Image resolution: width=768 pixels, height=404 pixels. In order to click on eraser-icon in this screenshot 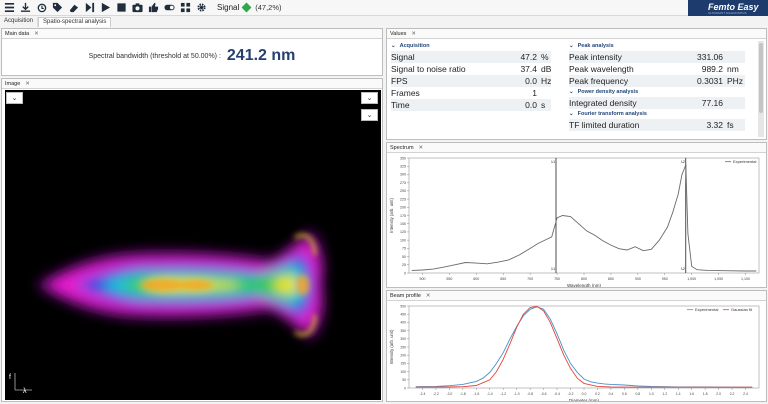, I will do `click(73, 8)`.